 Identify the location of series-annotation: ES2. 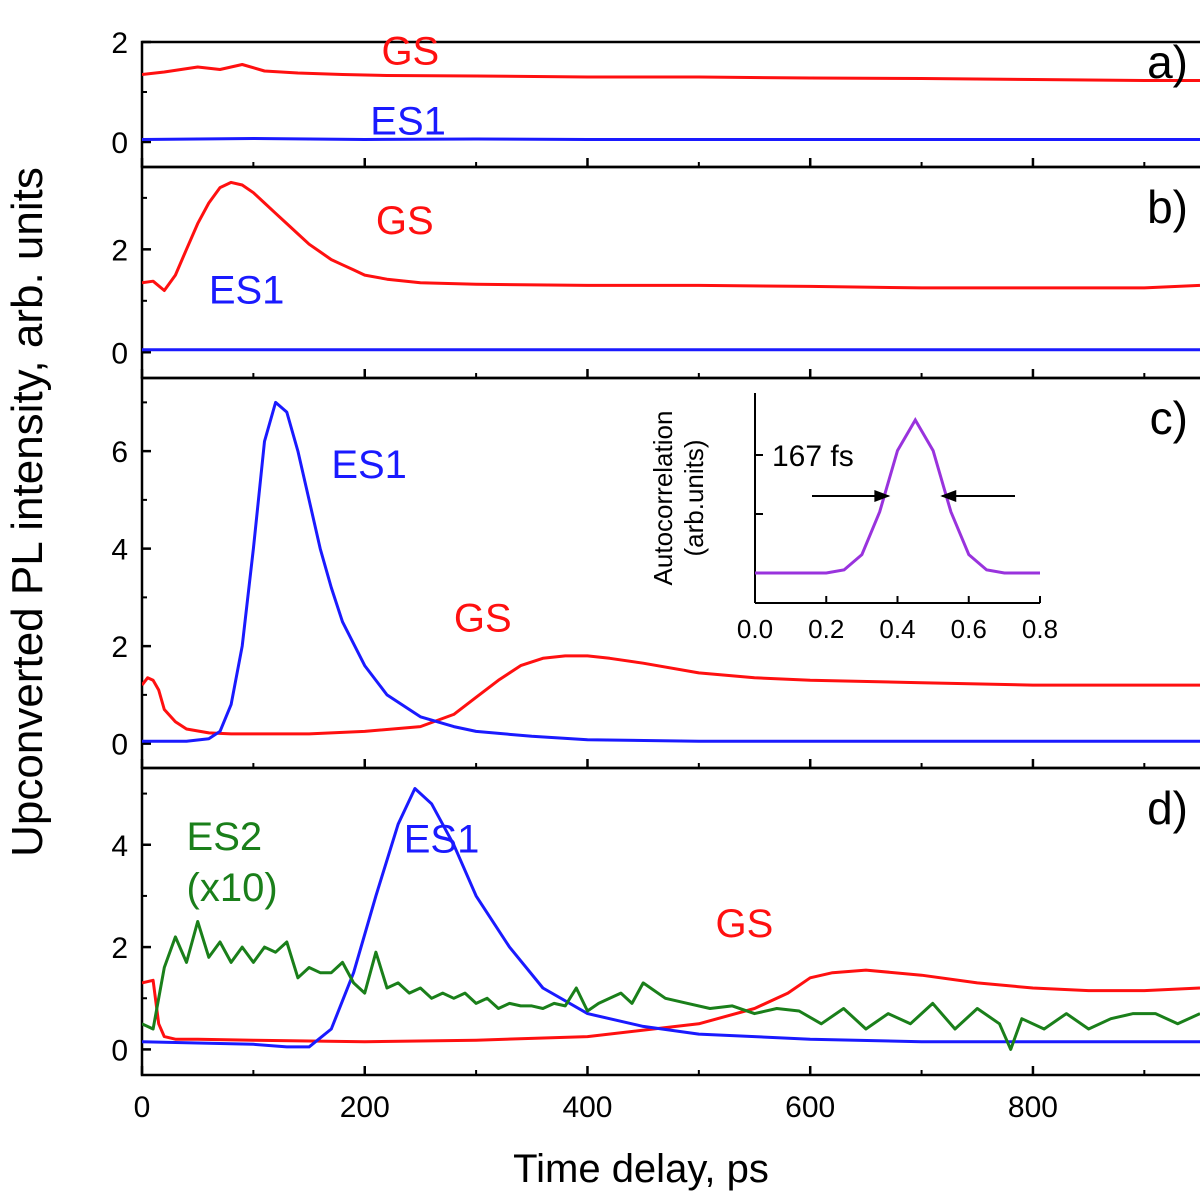
(225, 837).